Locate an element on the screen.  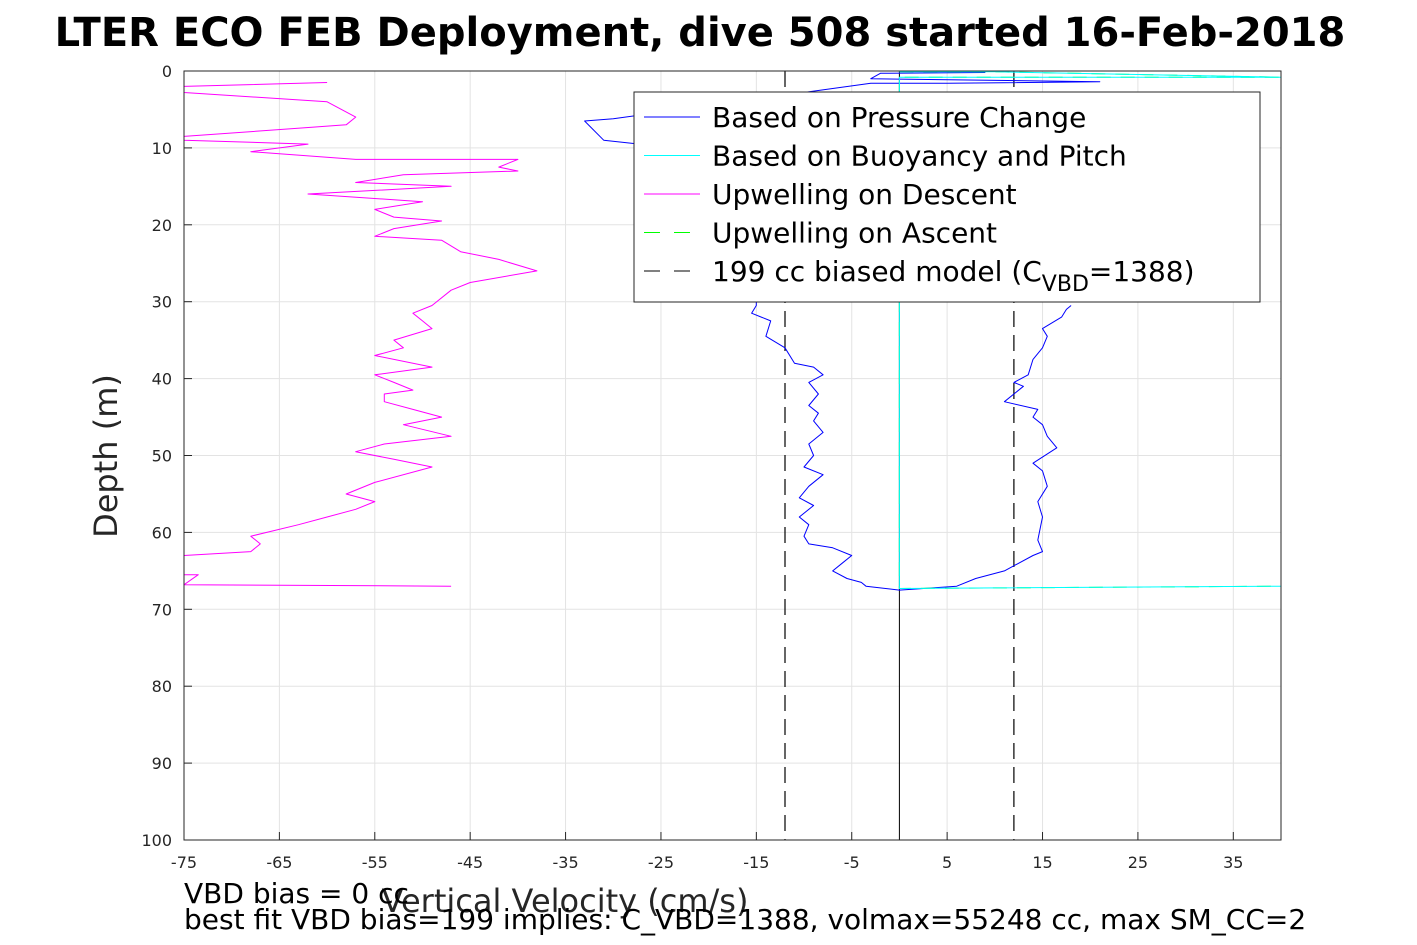
x-tick-label: 25 is located at coordinates (1138, 862).